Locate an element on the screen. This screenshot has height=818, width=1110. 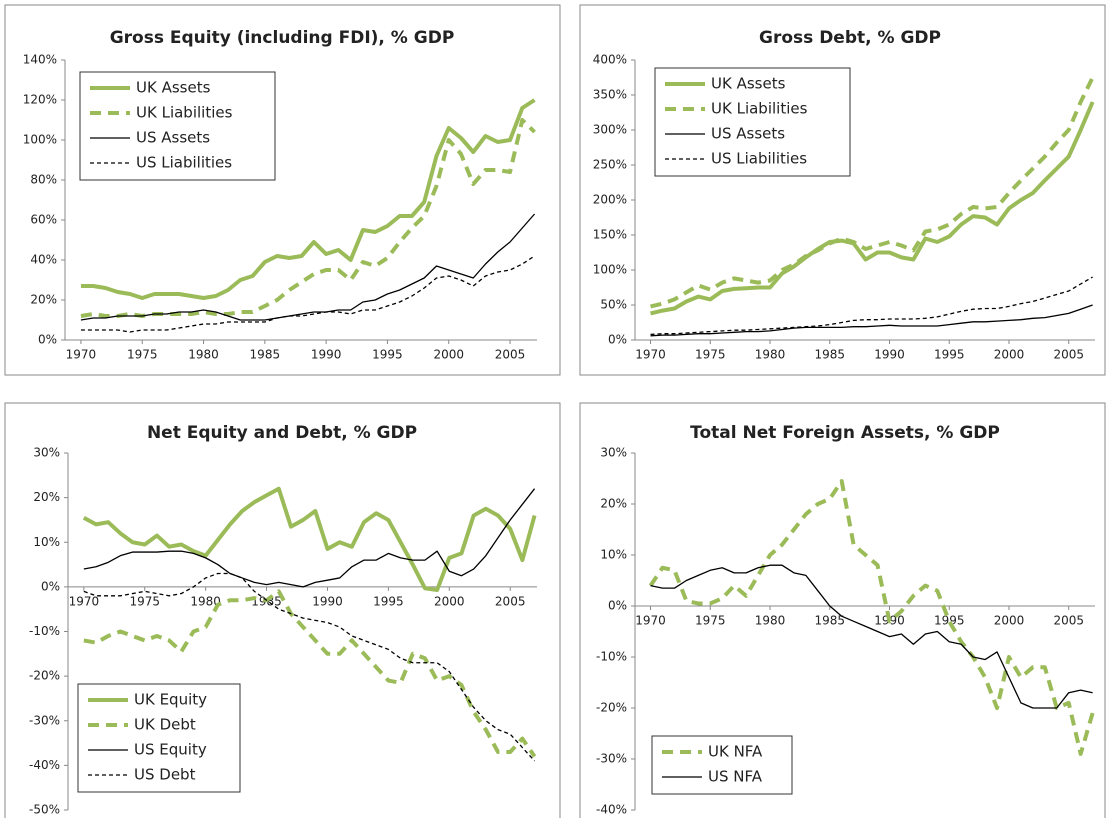
legend-label: US Equity is located at coordinates (170, 750).